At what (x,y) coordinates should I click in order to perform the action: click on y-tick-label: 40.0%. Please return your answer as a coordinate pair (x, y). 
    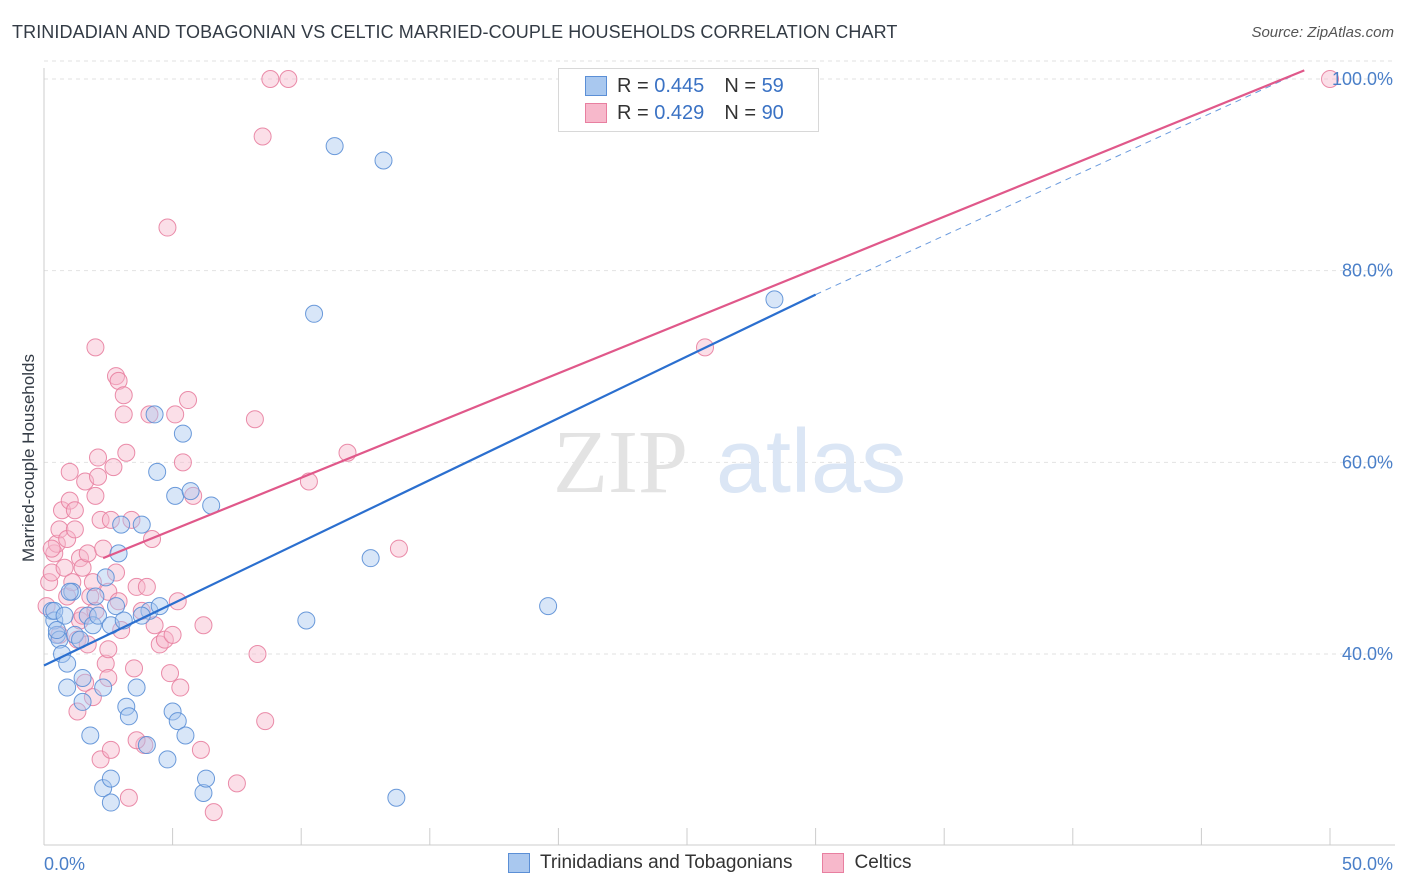
    Looking at the image, I should click on (1367, 654).